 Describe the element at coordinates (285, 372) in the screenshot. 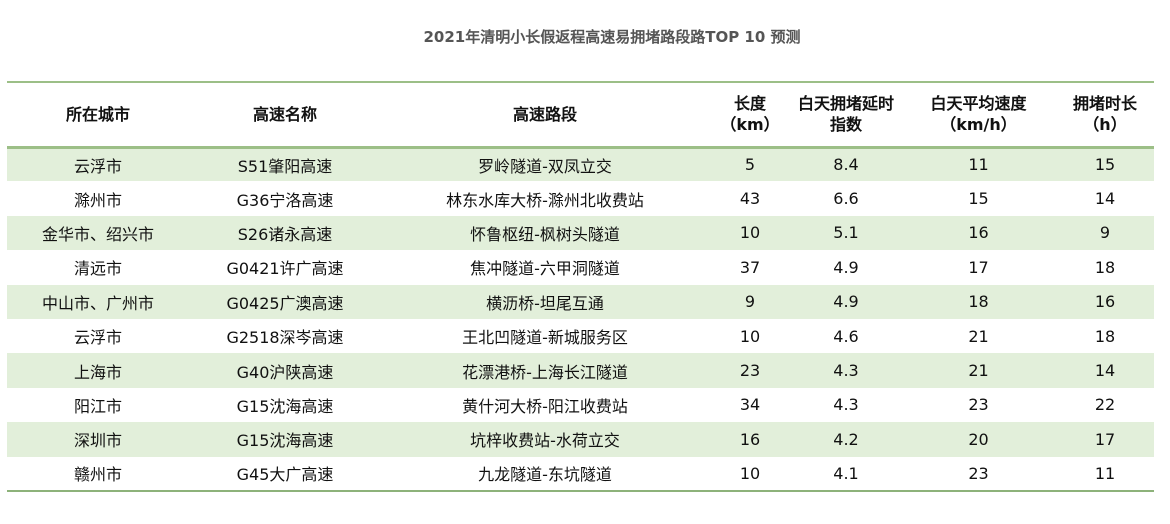

I see `table-cell: G40沪陕高速` at that location.